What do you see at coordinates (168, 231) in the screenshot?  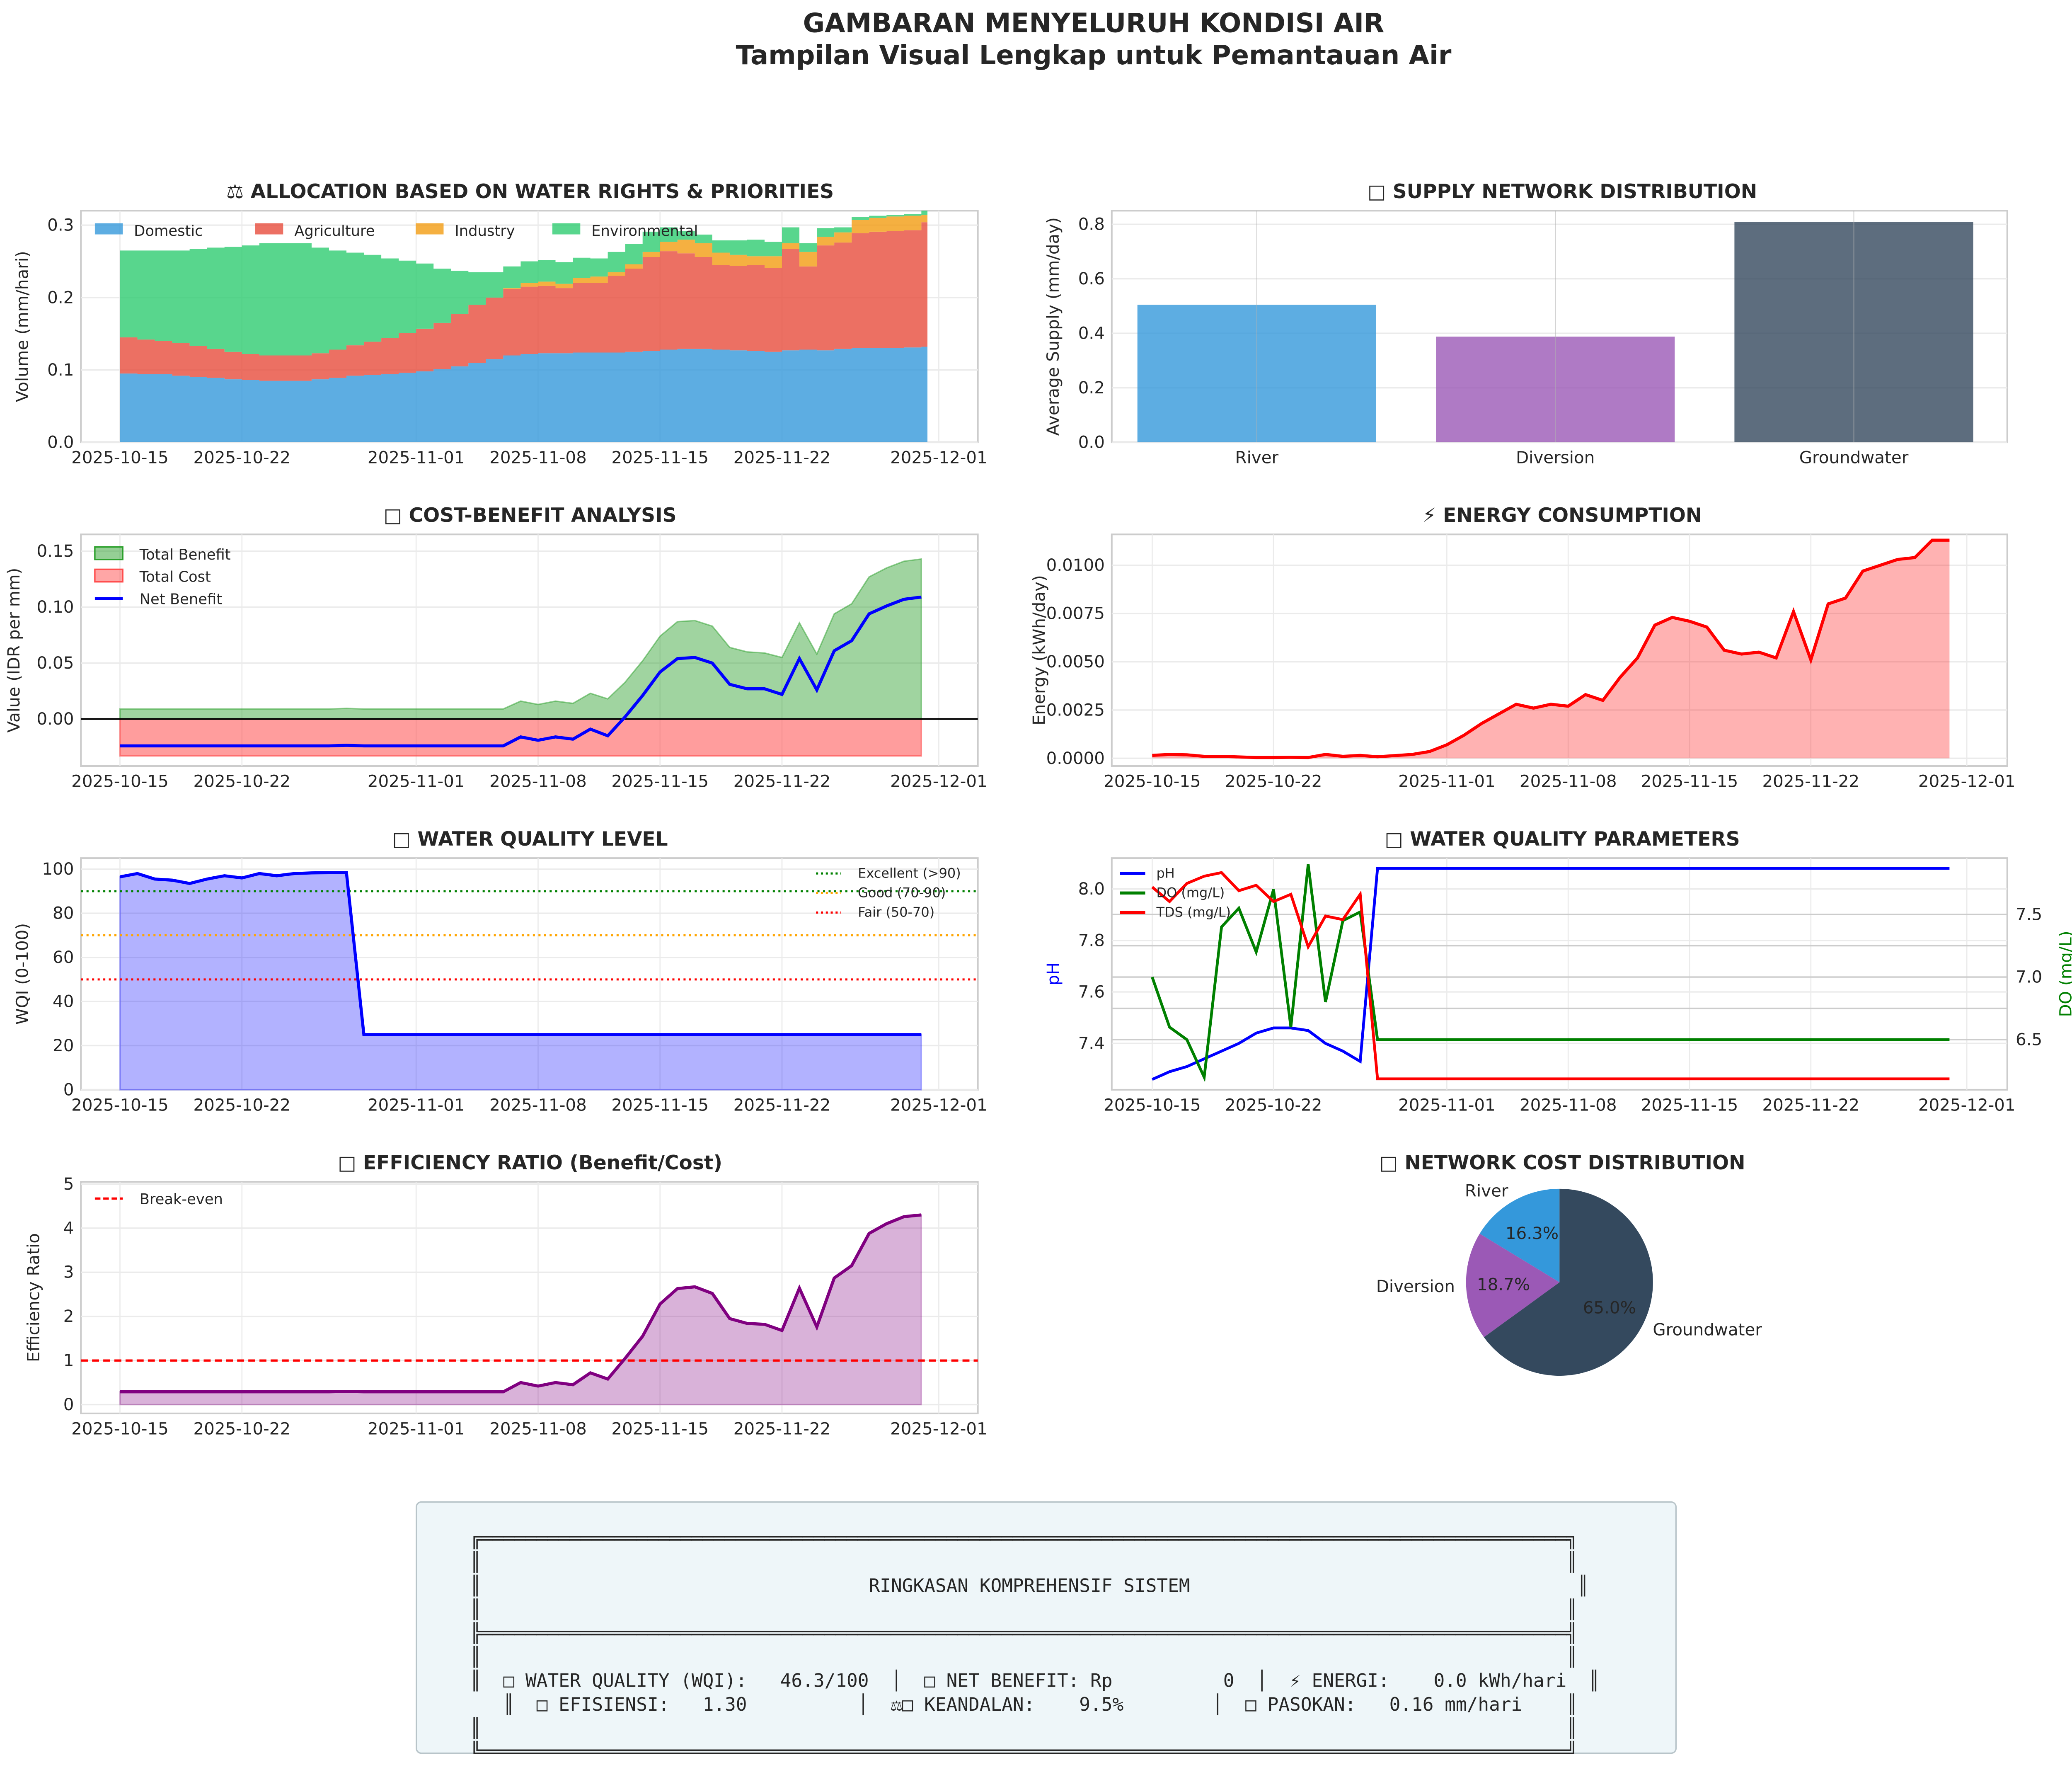 I see `legend-label: Domestic` at bounding box center [168, 231].